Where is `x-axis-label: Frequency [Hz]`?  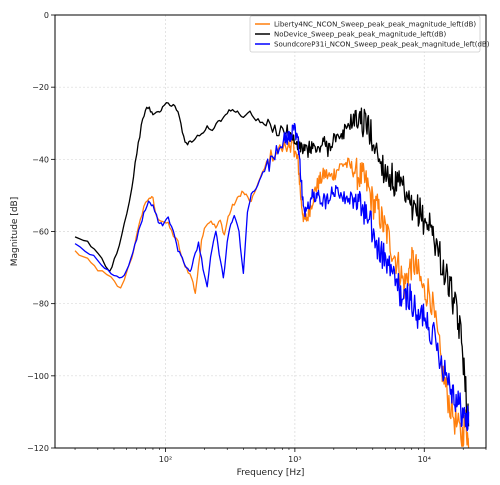
x-axis-label: Frequency [Hz] is located at coordinates (271, 473).